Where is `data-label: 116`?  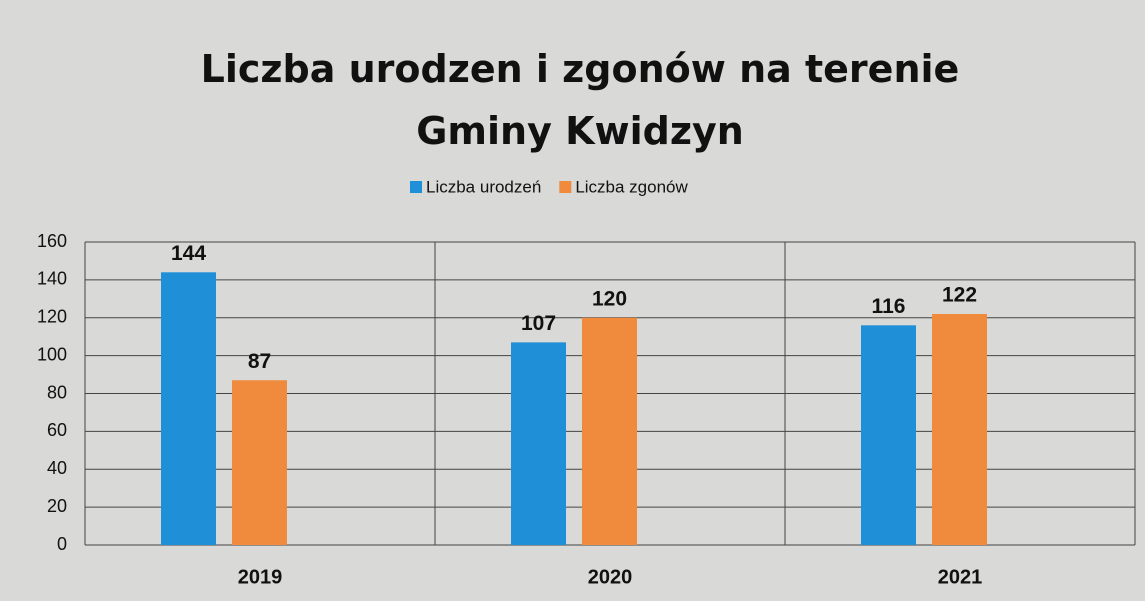
data-label: 116 is located at coordinates (889, 306).